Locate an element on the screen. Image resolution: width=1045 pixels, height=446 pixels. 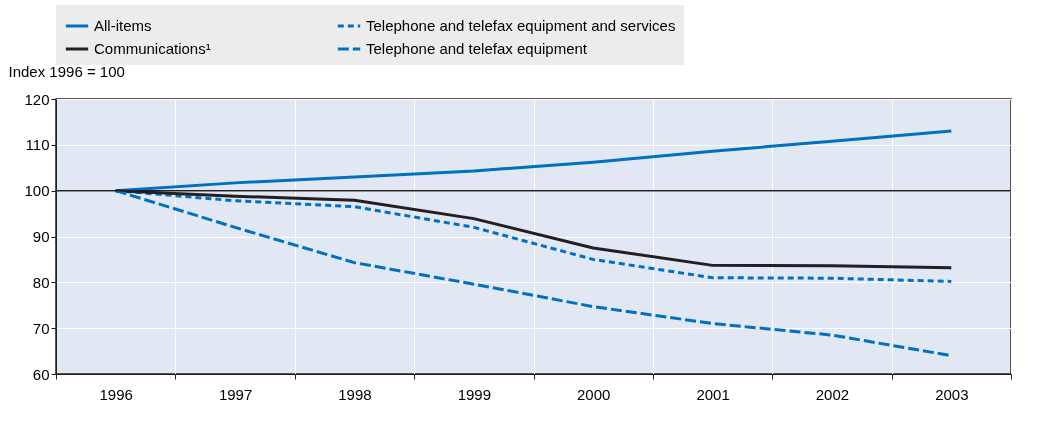
y-tick-label: 100 is located at coordinates (37, 191).